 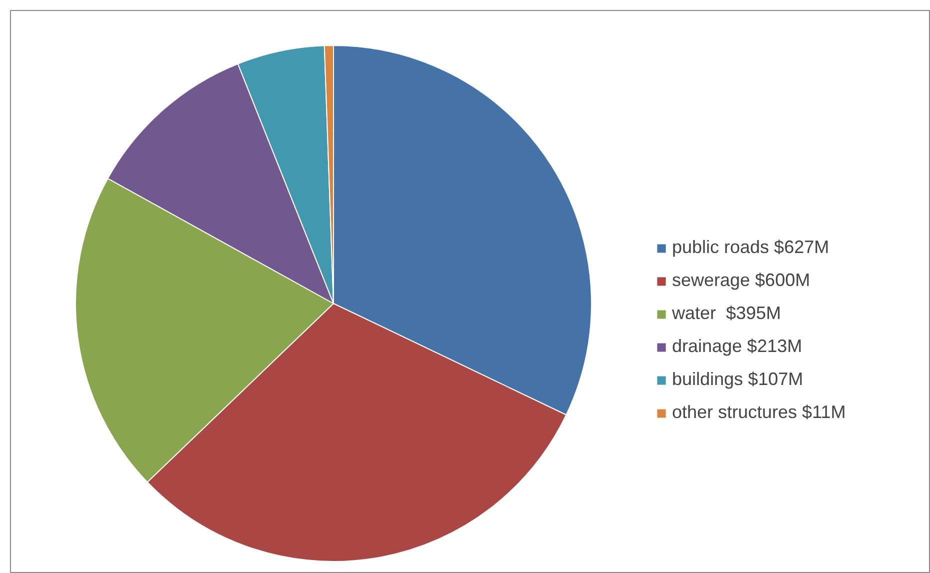 What do you see at coordinates (738, 379) in the screenshot?
I see `legend-label: buildings $107M` at bounding box center [738, 379].